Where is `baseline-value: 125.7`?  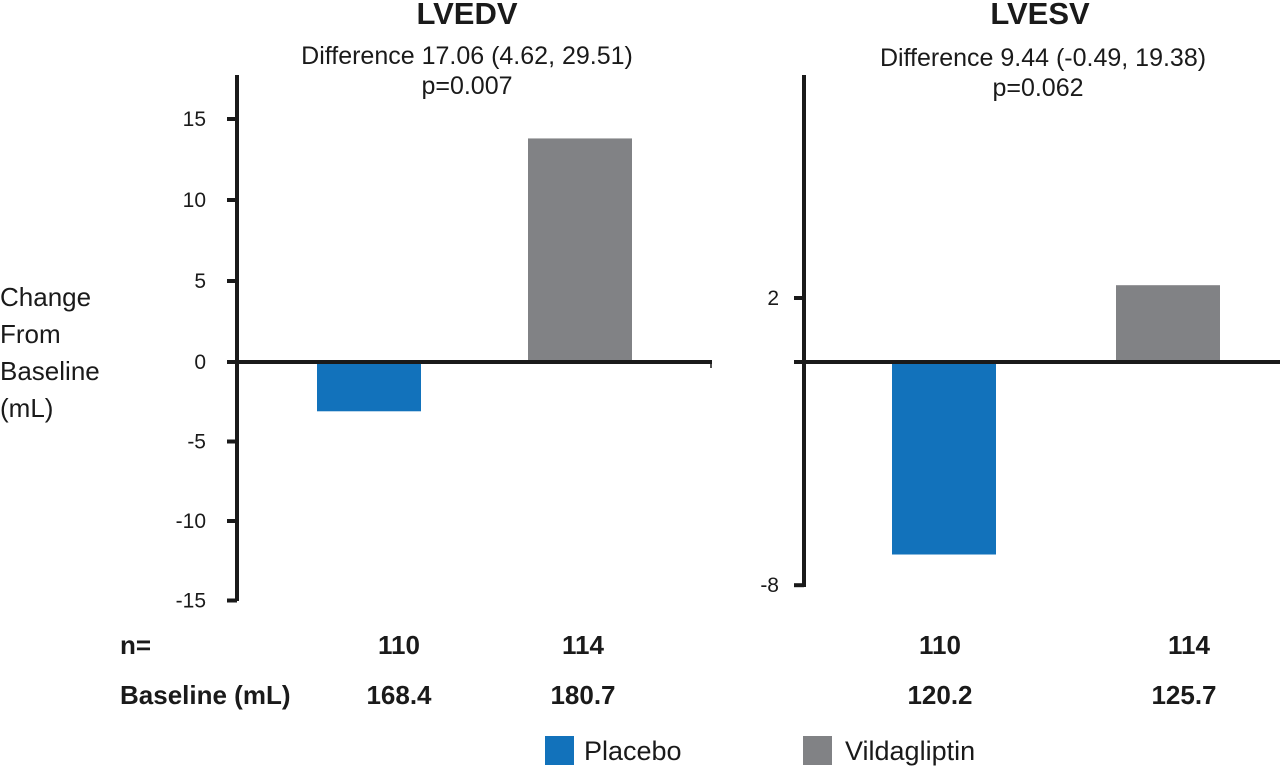
baseline-value: 125.7 is located at coordinates (1183, 695).